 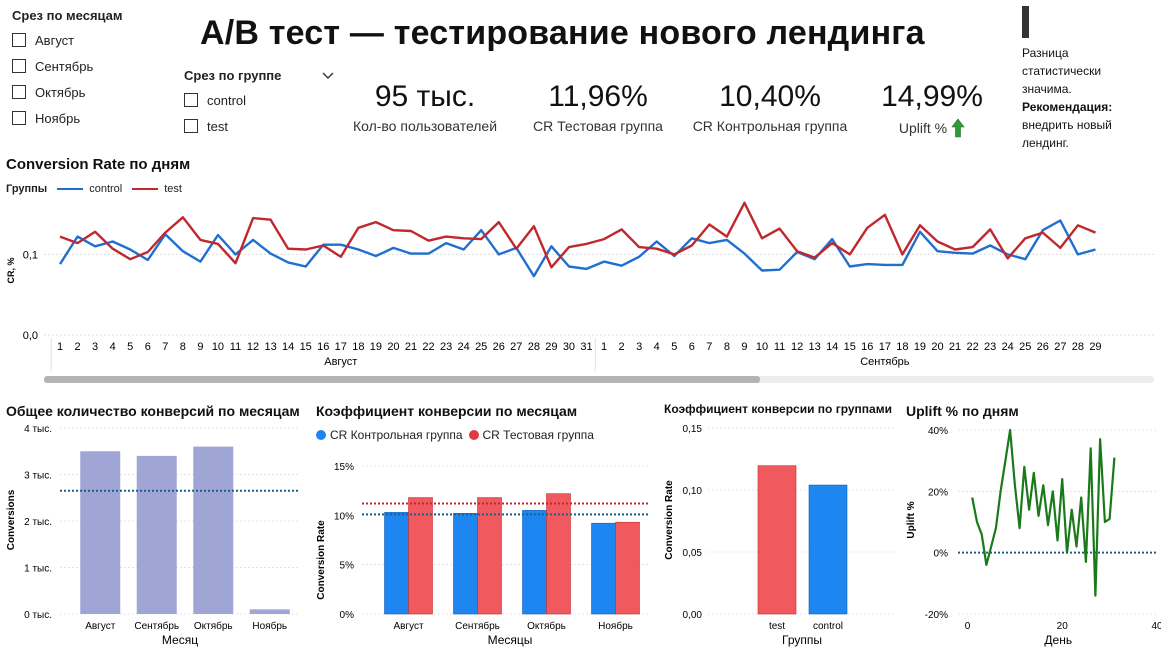 I want to click on bar-Август-1, so click(x=420, y=556).